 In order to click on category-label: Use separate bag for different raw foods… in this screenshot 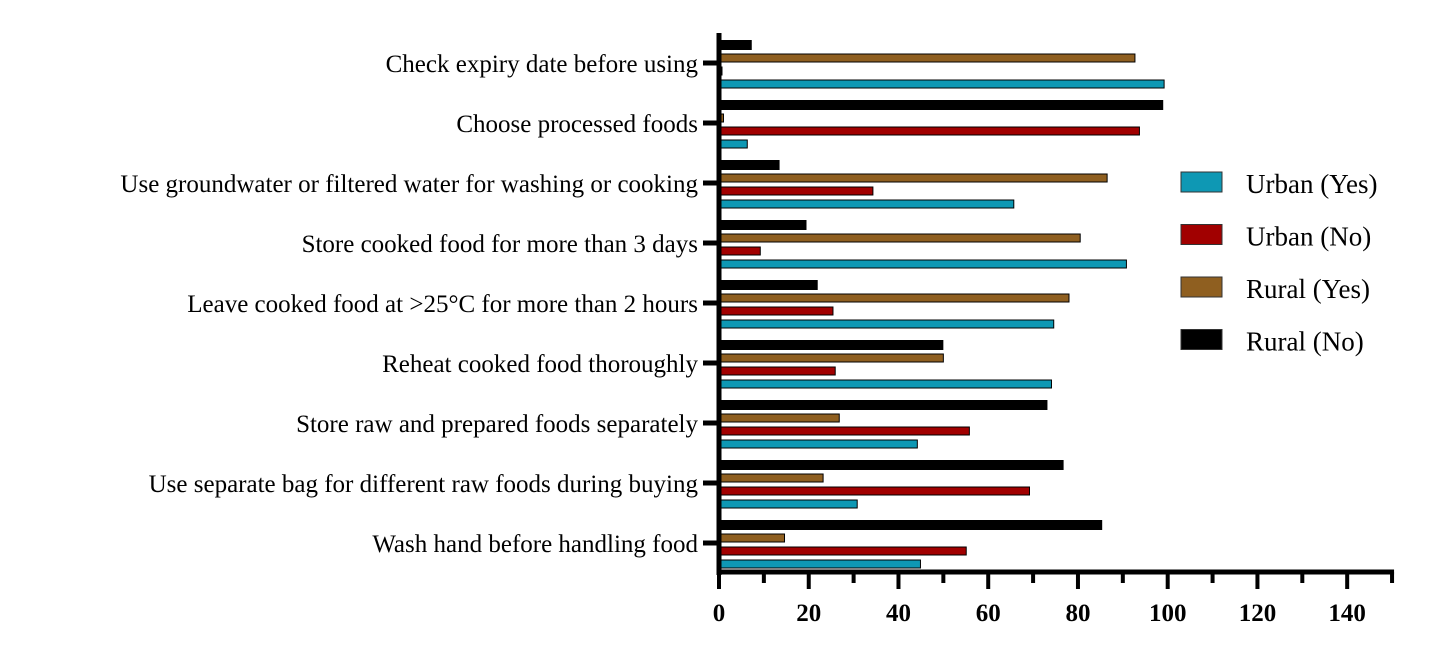, I will do `click(424, 484)`.